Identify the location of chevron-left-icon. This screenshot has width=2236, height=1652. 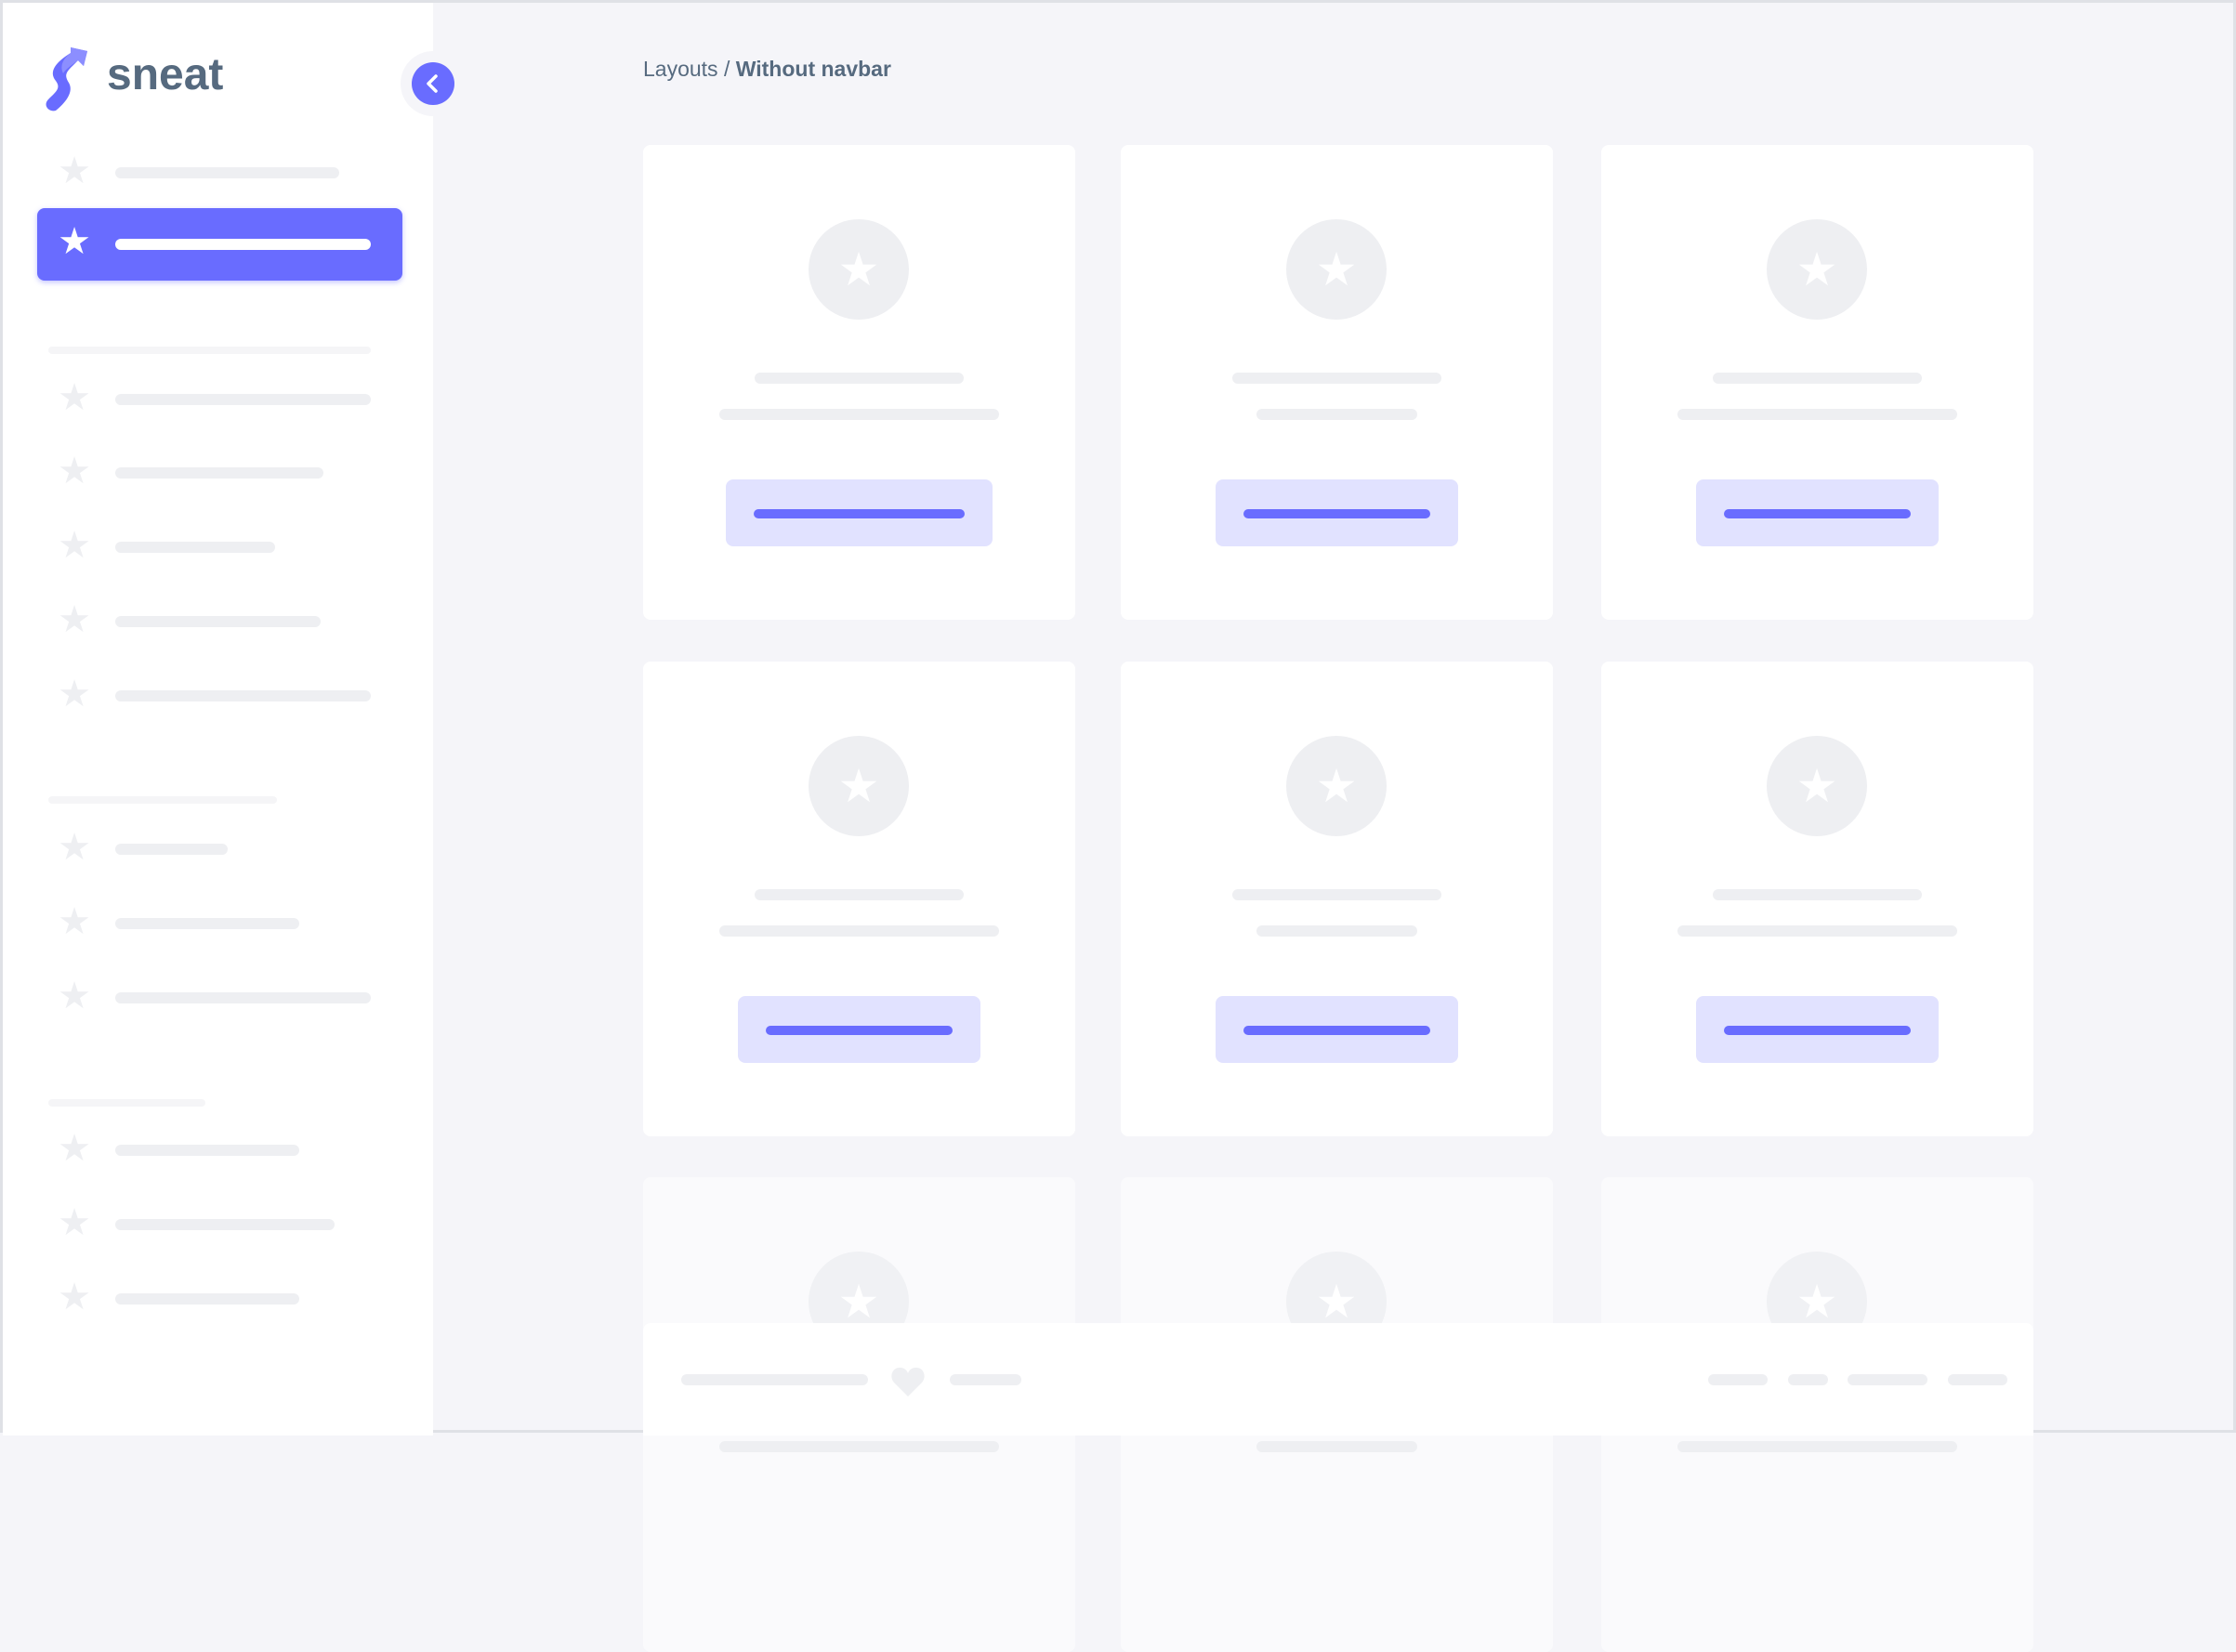
(432, 83).